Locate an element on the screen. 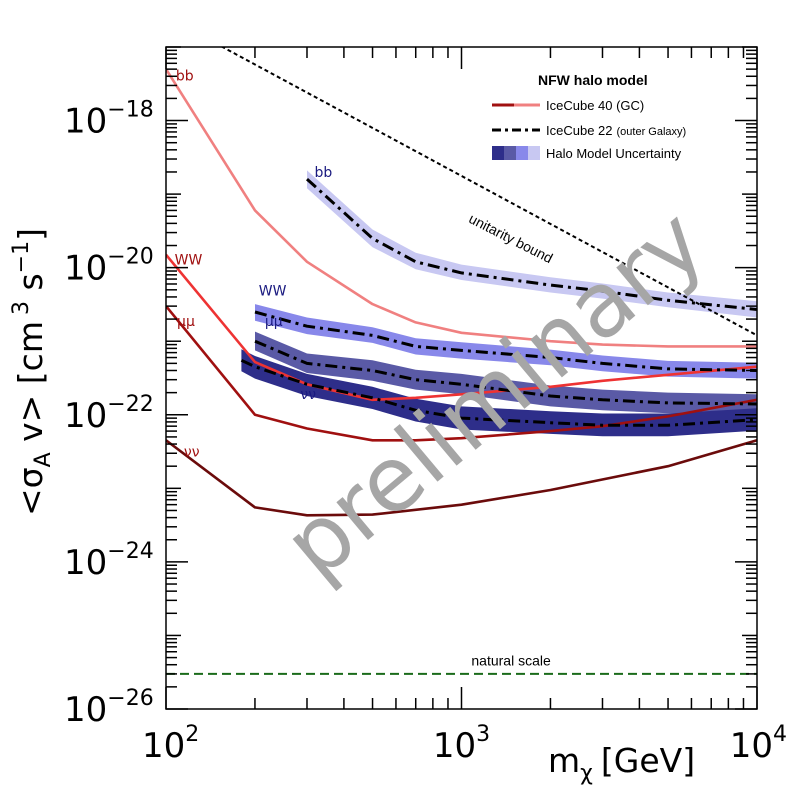  curve-label-nunu-3: νν is located at coordinates (192, 453).